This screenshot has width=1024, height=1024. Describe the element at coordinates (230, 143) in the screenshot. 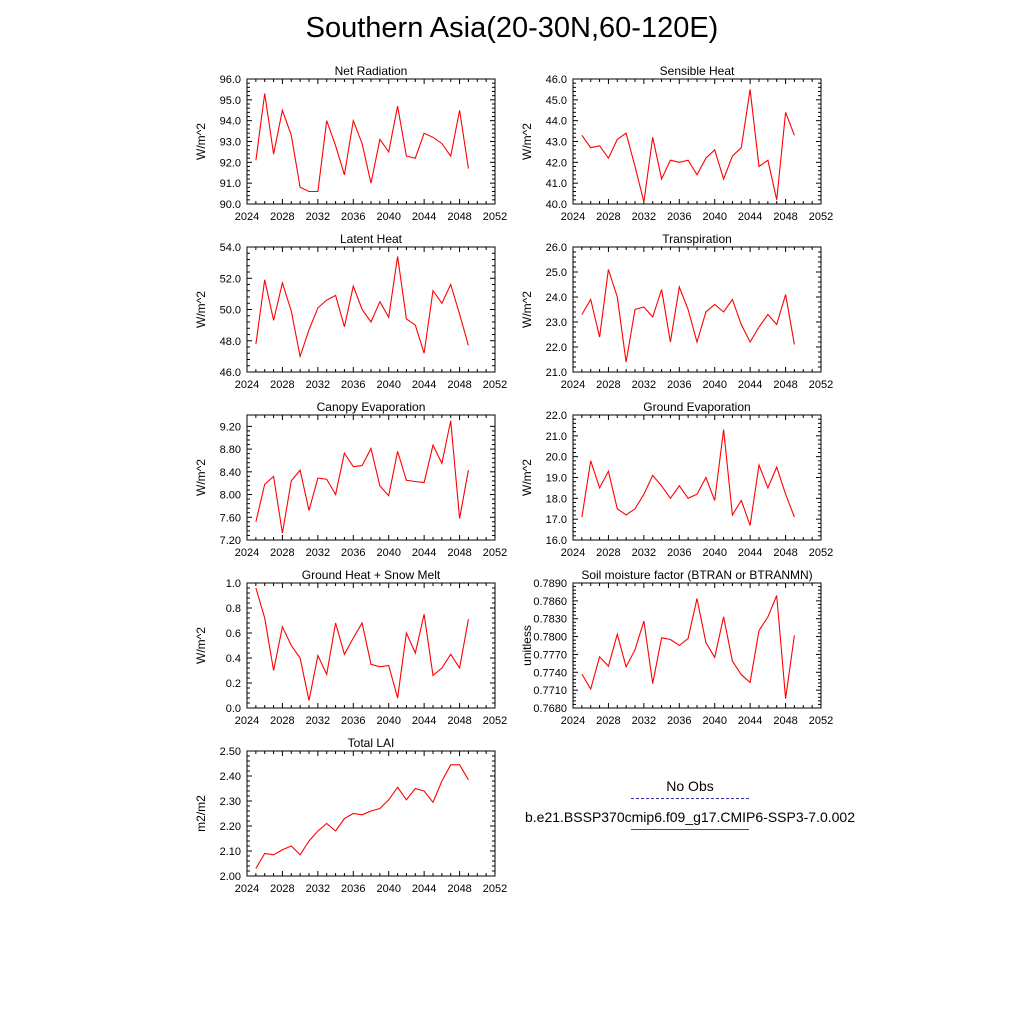

I see `y-tick-label: 93.0` at that location.